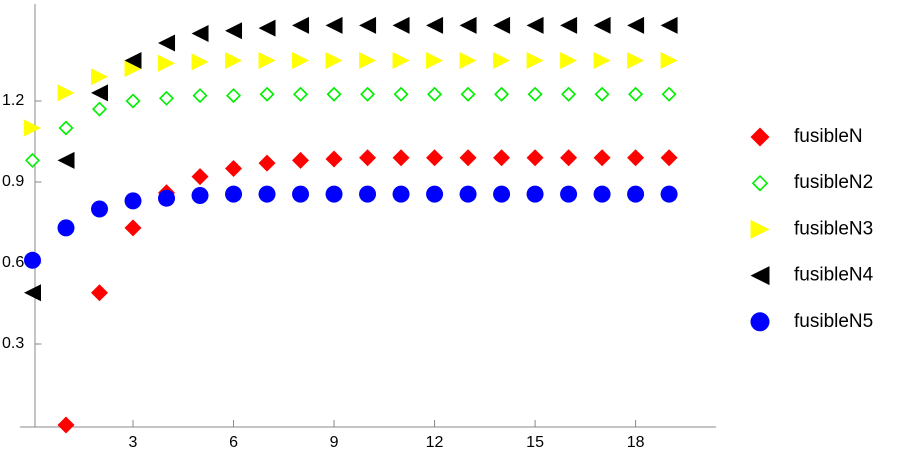  Describe the element at coordinates (233, 442) in the screenshot. I see `x-tick-label: 6` at that location.